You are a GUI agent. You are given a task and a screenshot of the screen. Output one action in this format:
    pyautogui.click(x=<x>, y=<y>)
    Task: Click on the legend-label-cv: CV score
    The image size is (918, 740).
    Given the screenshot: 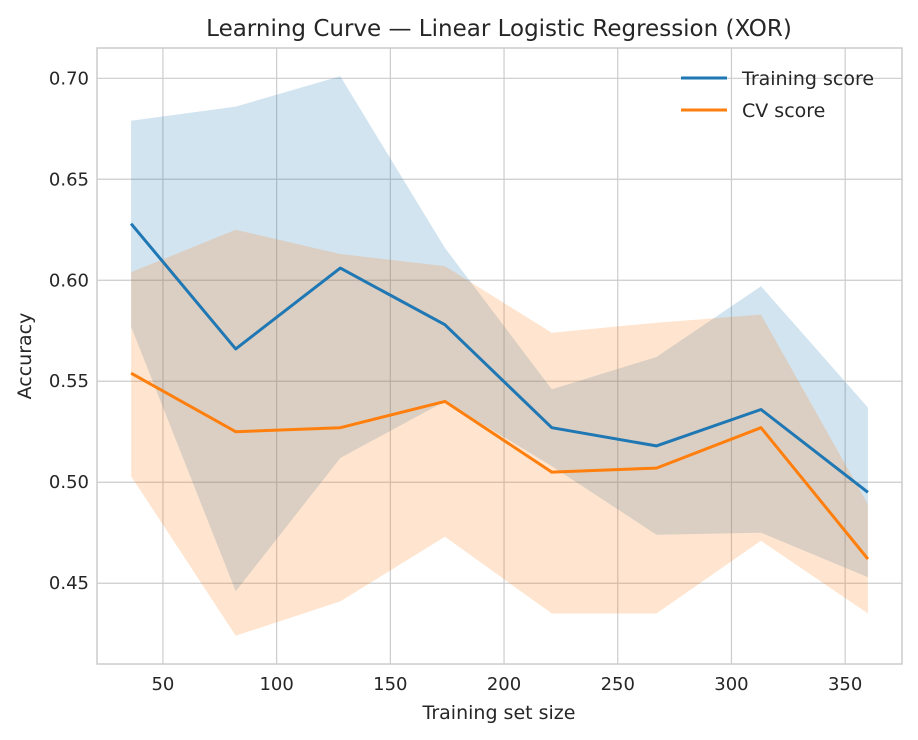 What is the action you would take?
    pyautogui.click(x=783, y=111)
    